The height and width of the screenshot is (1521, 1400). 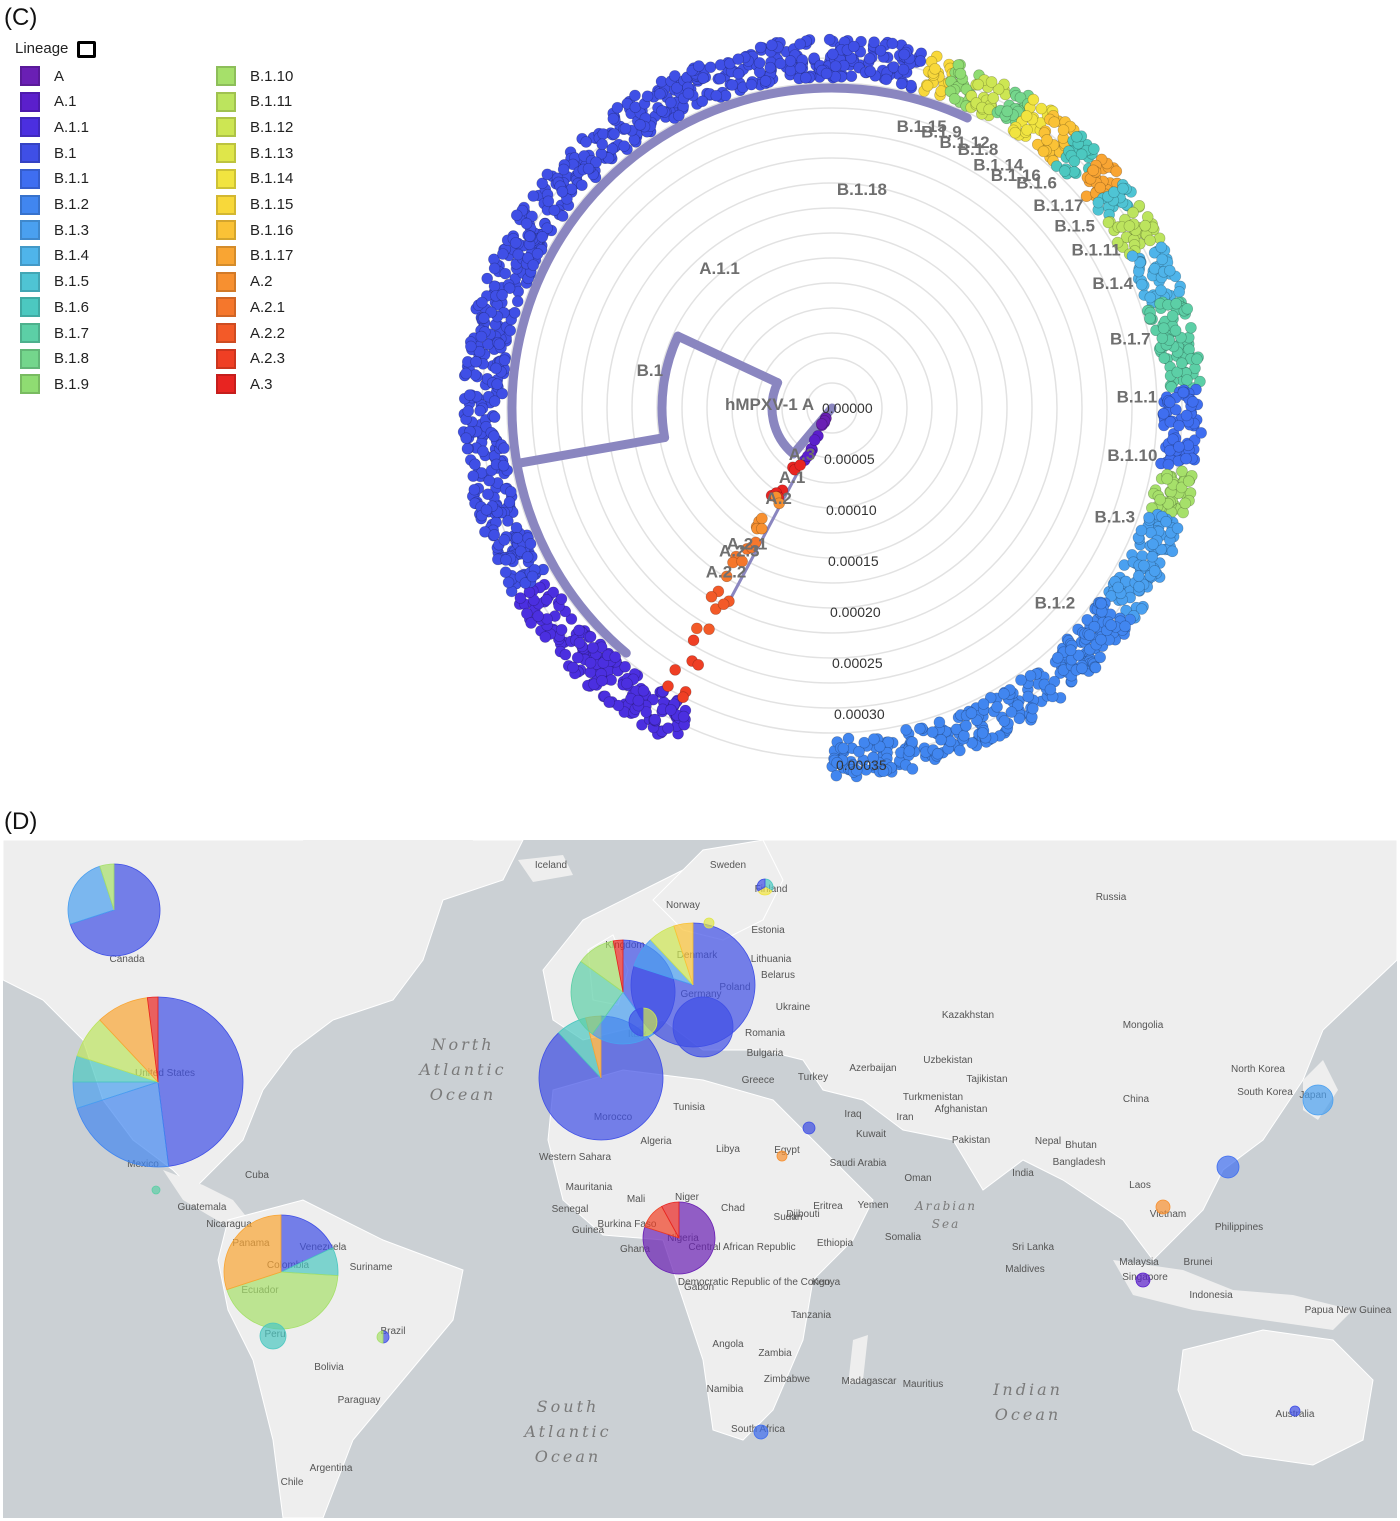 I want to click on legend-item: B.1.7, so click(x=54, y=333).